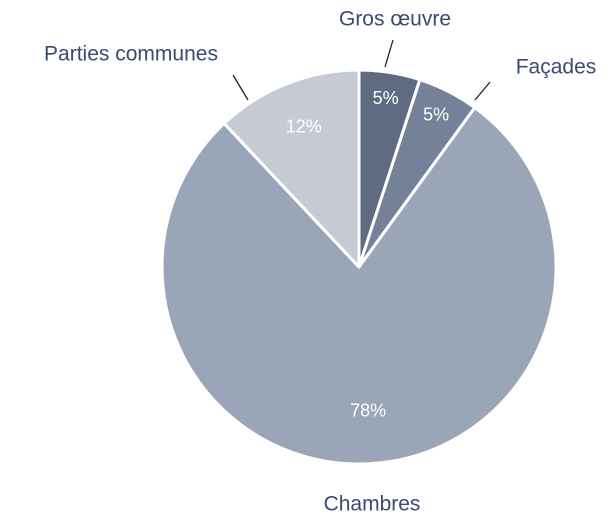 The height and width of the screenshot is (521, 612). What do you see at coordinates (131, 54) in the screenshot?
I see `category-label: Parties communes` at bounding box center [131, 54].